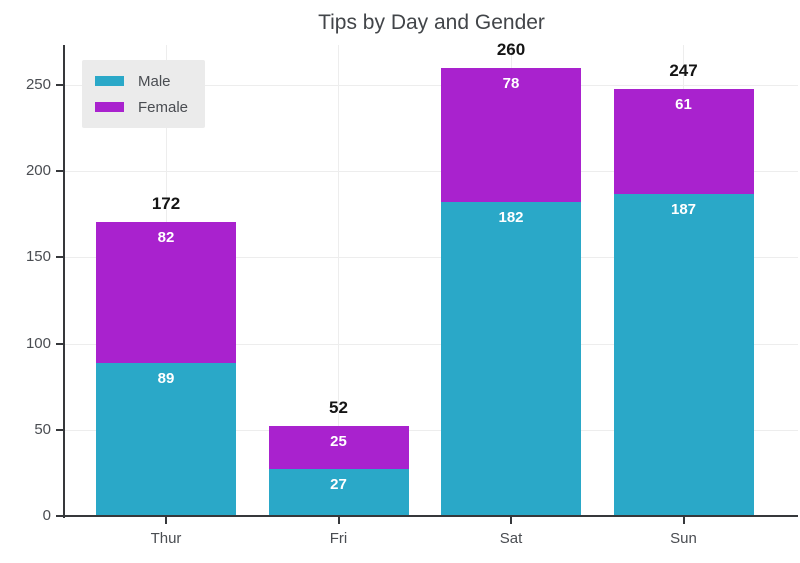 Image resolution: width=800 pixels, height=563 pixels. Describe the element at coordinates (42, 429) in the screenshot. I see `y-tick-label: 50` at that location.